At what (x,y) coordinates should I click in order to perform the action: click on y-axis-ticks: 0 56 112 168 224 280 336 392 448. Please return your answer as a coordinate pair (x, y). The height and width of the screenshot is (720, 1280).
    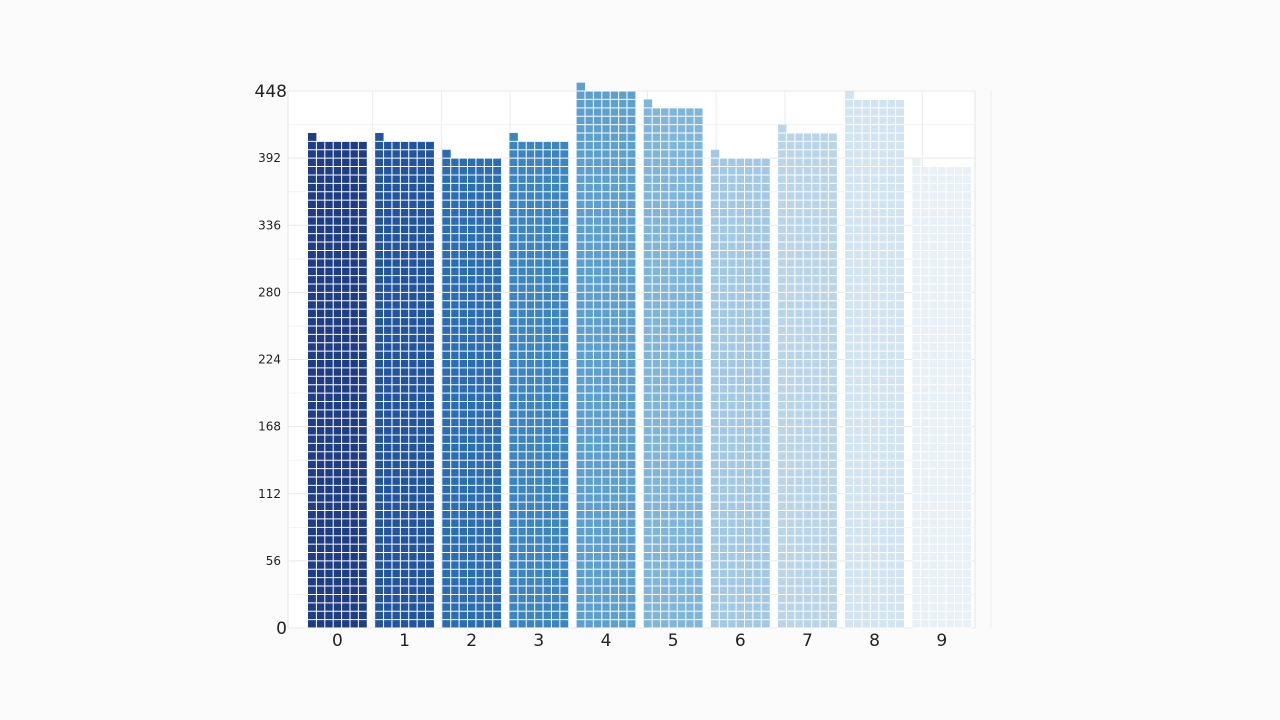
    Looking at the image, I should click on (271, 360).